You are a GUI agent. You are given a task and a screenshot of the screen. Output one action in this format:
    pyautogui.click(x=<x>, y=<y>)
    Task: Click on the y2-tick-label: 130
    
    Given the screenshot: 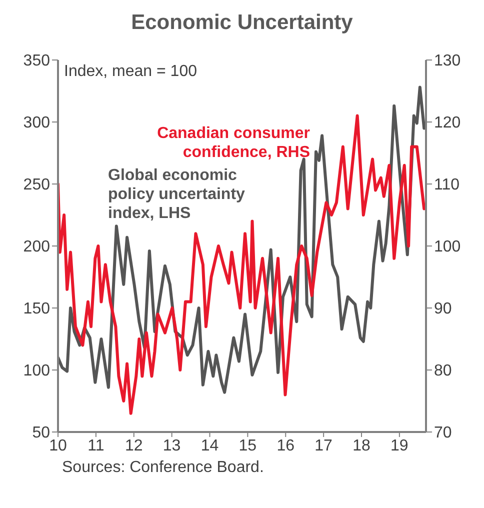 What is the action you would take?
    pyautogui.click(x=447, y=61)
    